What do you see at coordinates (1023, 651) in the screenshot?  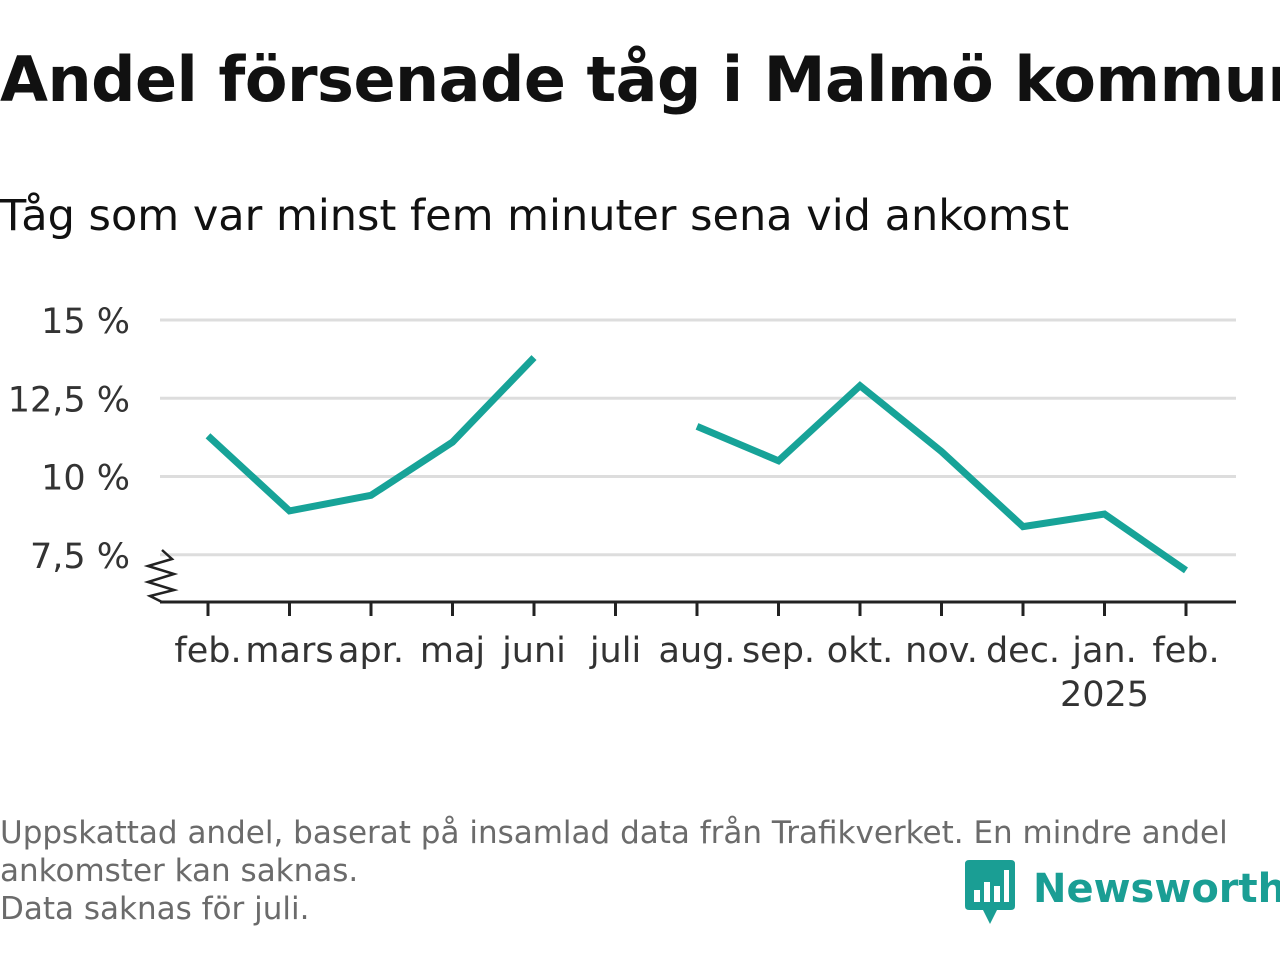 I see `x-tick-label: dec.` at bounding box center [1023, 651].